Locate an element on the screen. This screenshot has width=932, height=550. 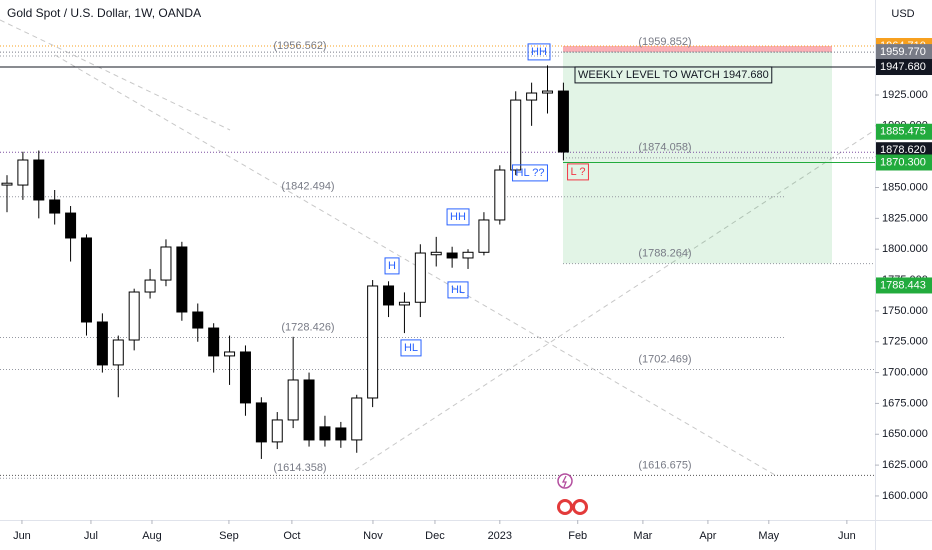
x-tick-label: Mar is located at coordinates (642, 536).